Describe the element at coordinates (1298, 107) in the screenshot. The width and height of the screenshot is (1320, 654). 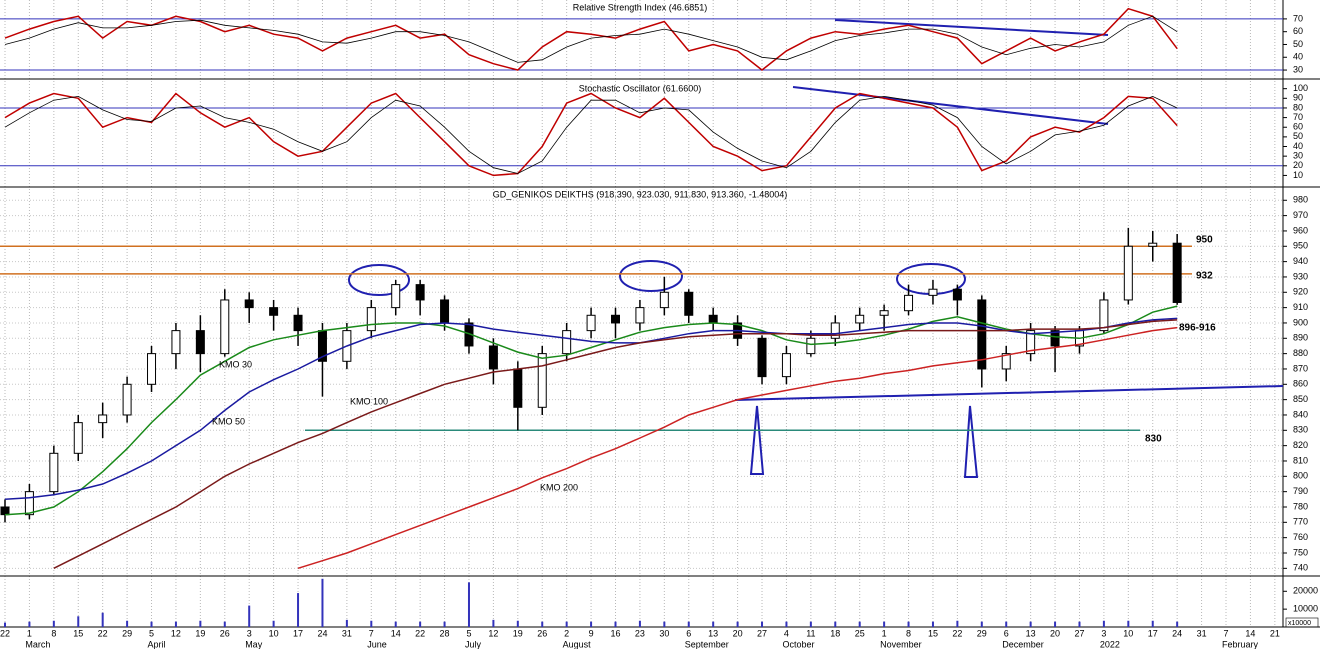
I see `y-tick-label: 80` at that location.